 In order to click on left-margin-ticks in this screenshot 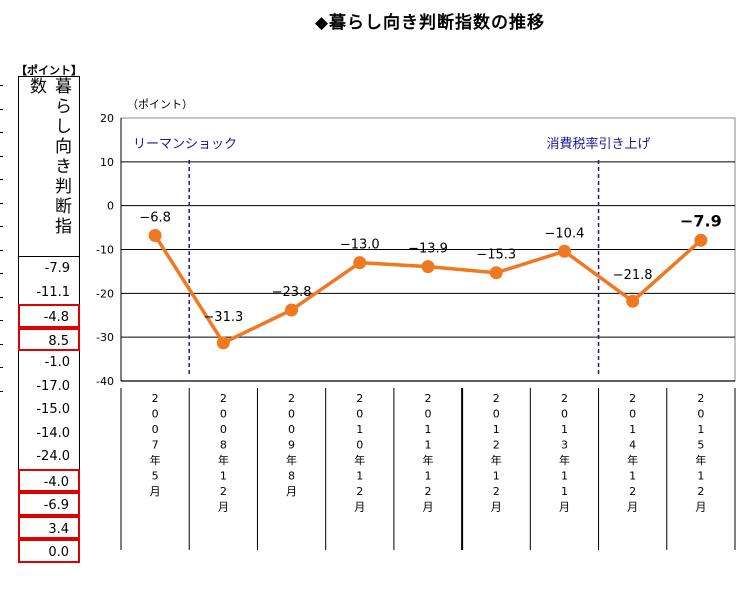, I will do `click(2, 320)`.